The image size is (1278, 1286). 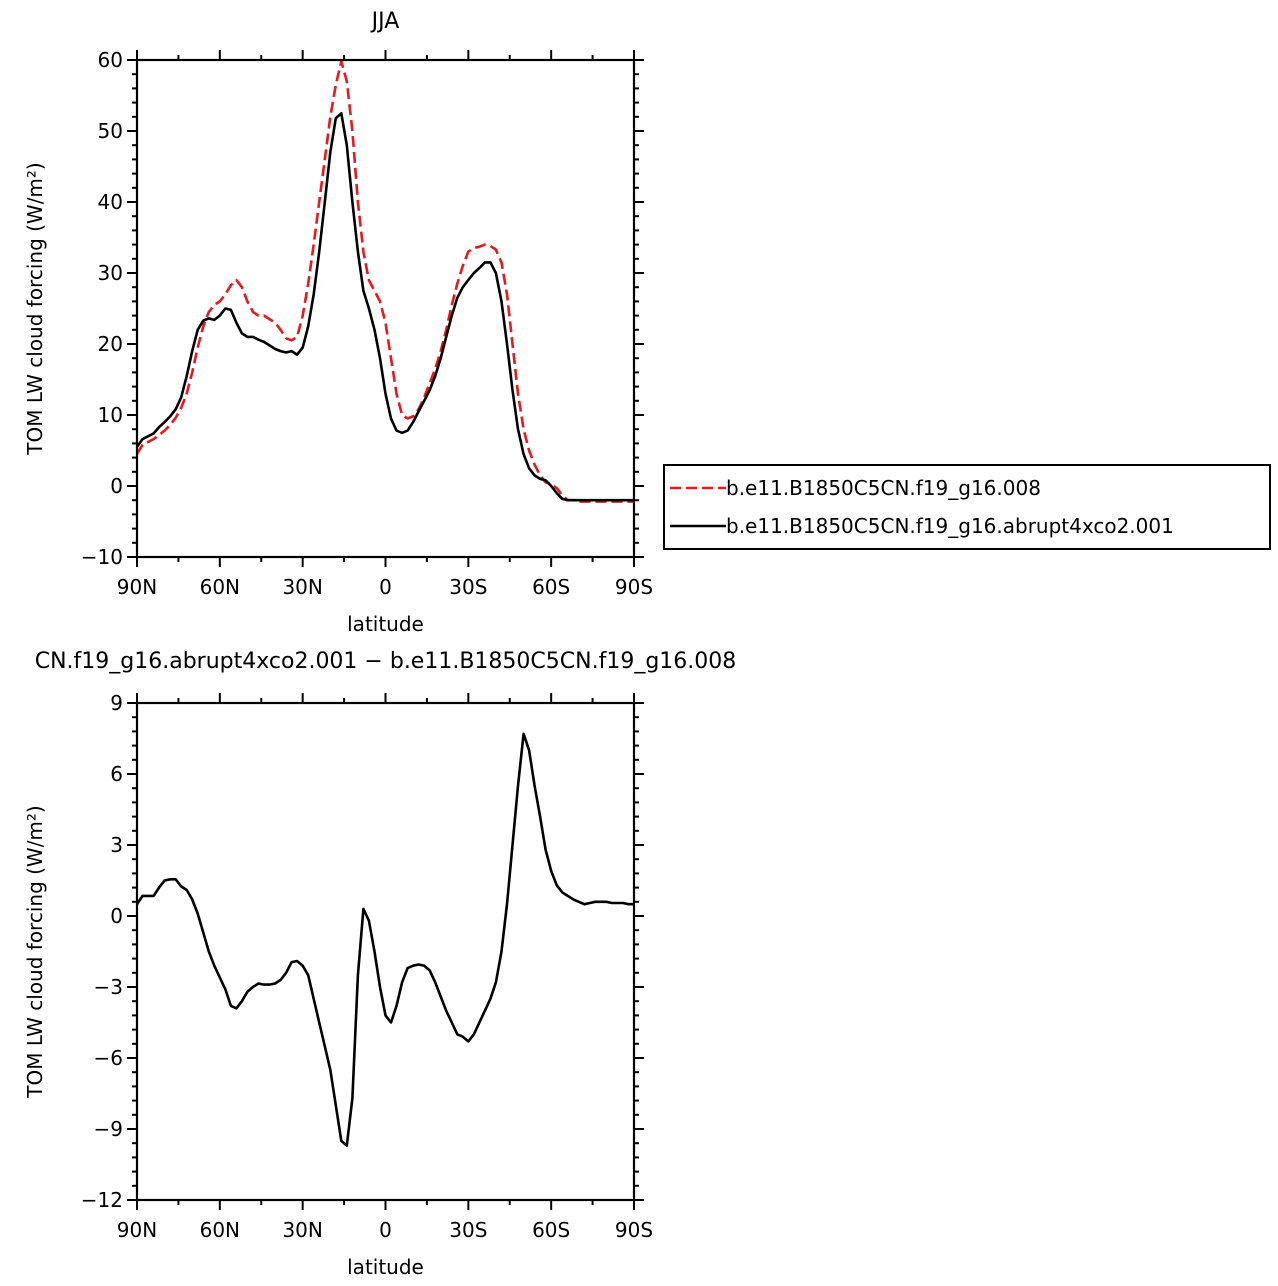 I want to click on y-tick-label: 6, so click(x=116, y=774).